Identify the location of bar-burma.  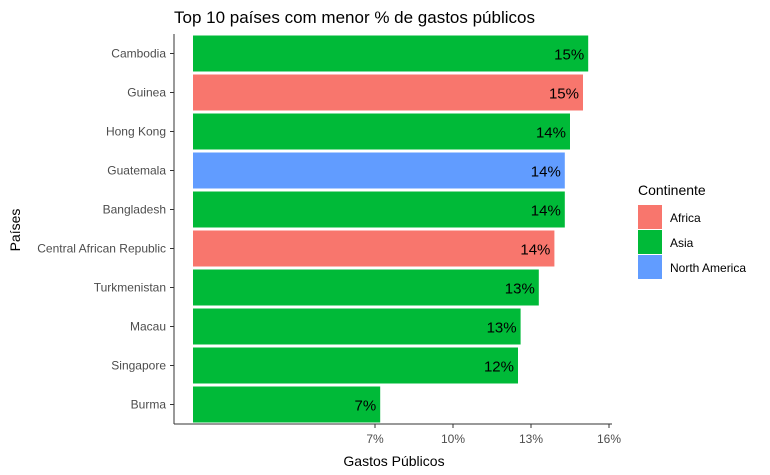
(287, 404).